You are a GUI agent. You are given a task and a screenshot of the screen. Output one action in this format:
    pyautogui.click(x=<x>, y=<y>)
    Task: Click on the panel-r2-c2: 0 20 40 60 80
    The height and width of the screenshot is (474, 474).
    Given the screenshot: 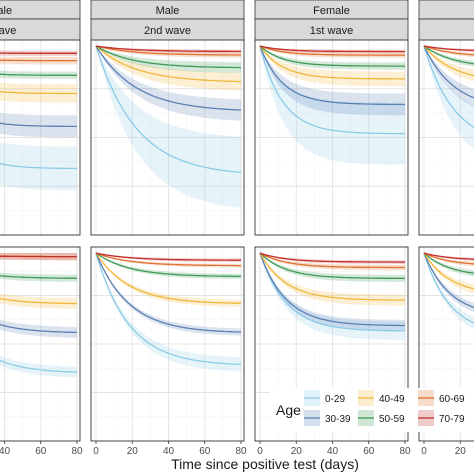 What is the action you would take?
    pyautogui.click(x=168, y=351)
    